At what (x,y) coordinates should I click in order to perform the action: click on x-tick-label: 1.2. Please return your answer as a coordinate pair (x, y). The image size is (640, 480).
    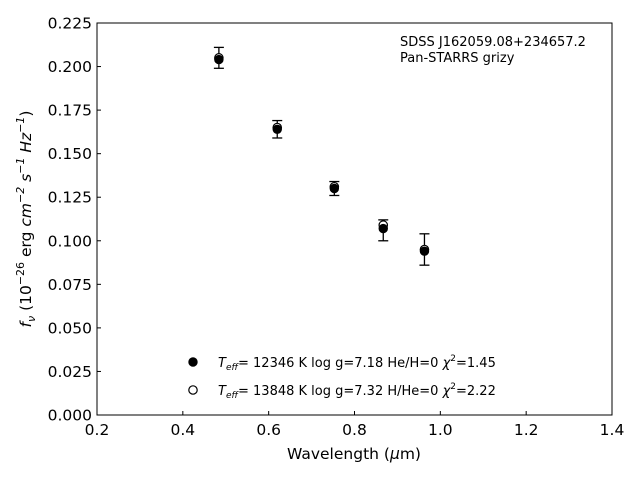
    Looking at the image, I should click on (526, 430).